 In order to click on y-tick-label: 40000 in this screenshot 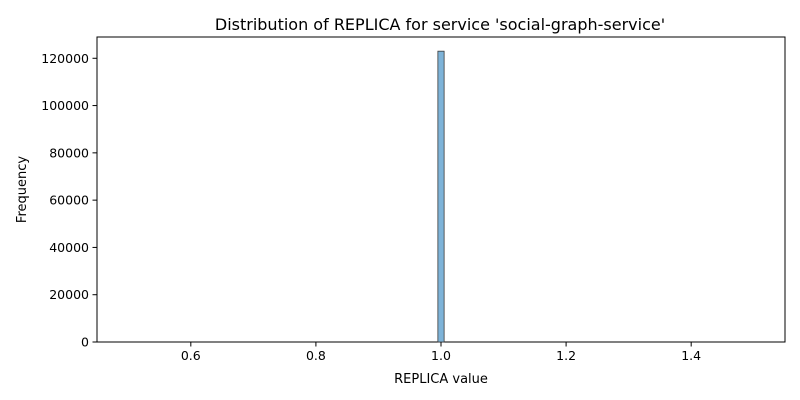, I will do `click(69, 247)`.